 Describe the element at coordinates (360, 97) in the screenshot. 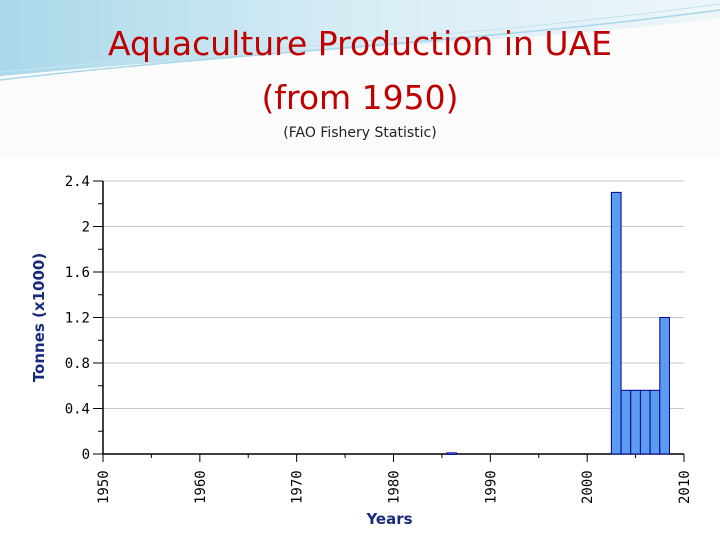

I see `slide-title-line-2: (from 1950)` at that location.